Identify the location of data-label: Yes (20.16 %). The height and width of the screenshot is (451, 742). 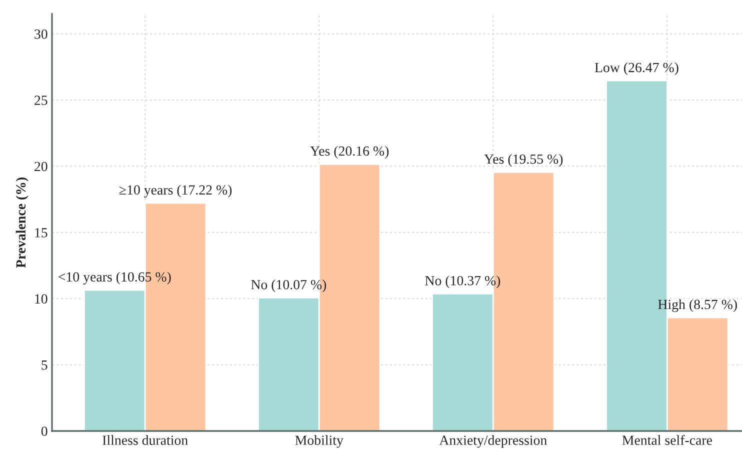
(349, 152).